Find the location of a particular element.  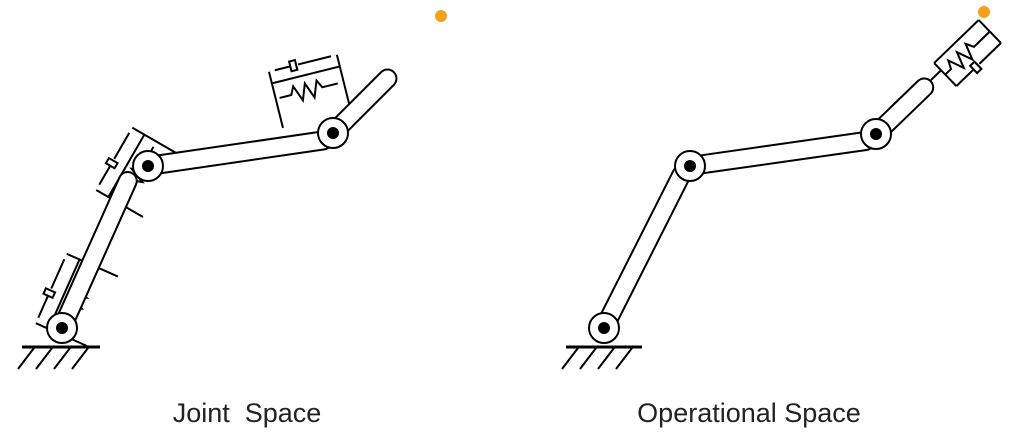

caption-operational-space: Operational Space is located at coordinates (749, 413).